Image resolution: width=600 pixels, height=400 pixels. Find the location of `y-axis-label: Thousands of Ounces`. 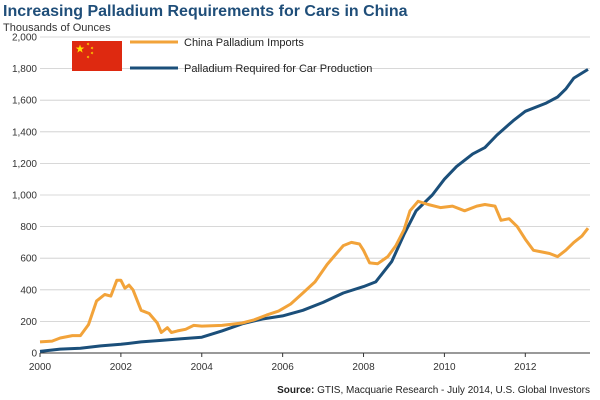

y-axis-label: Thousands of Ounces is located at coordinates (57, 28).